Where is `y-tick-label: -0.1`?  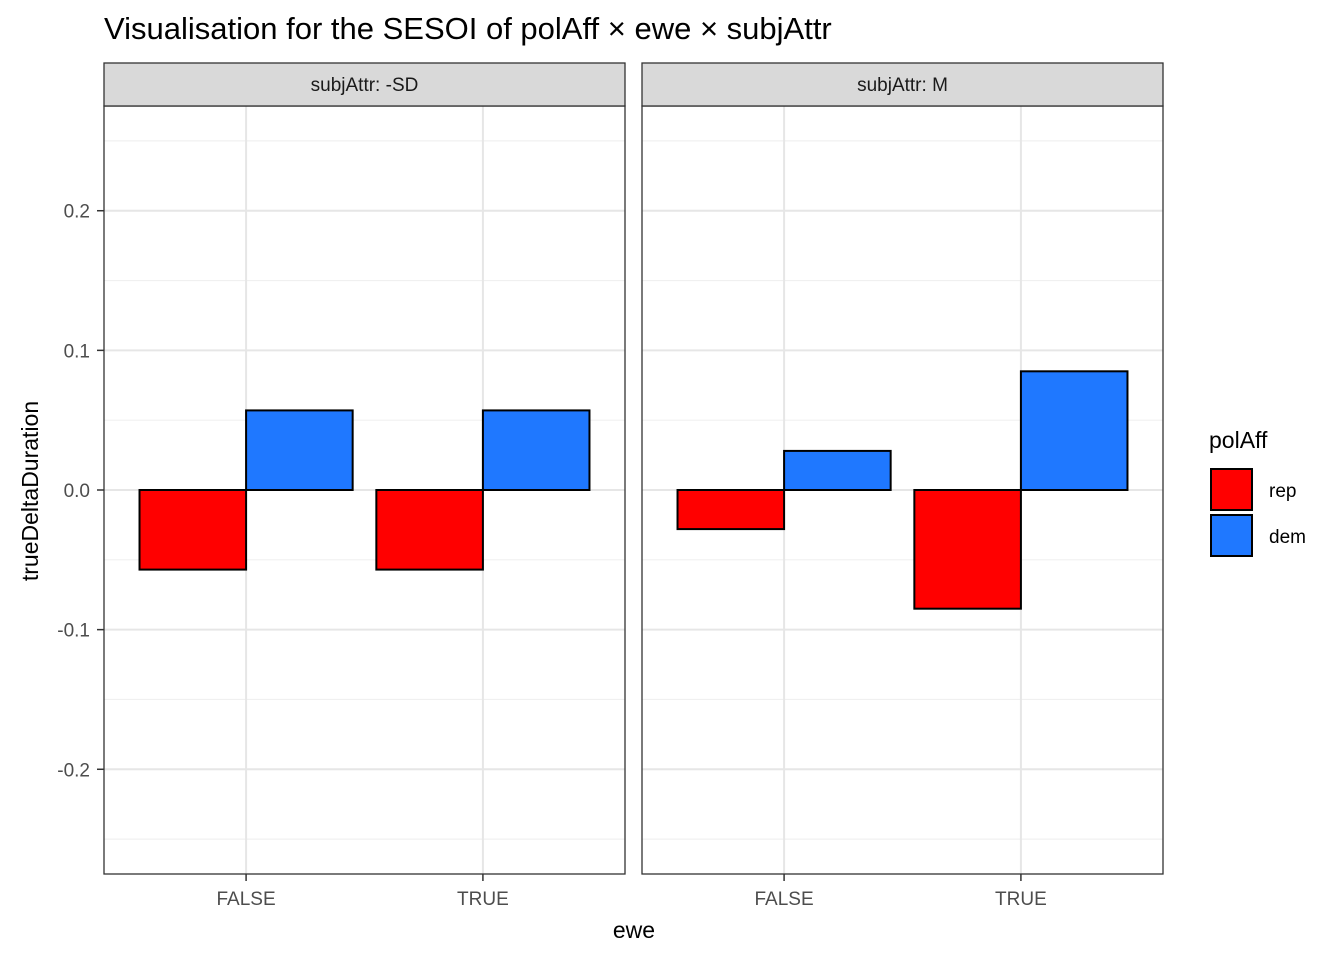
y-tick-label: -0.1 is located at coordinates (73, 631).